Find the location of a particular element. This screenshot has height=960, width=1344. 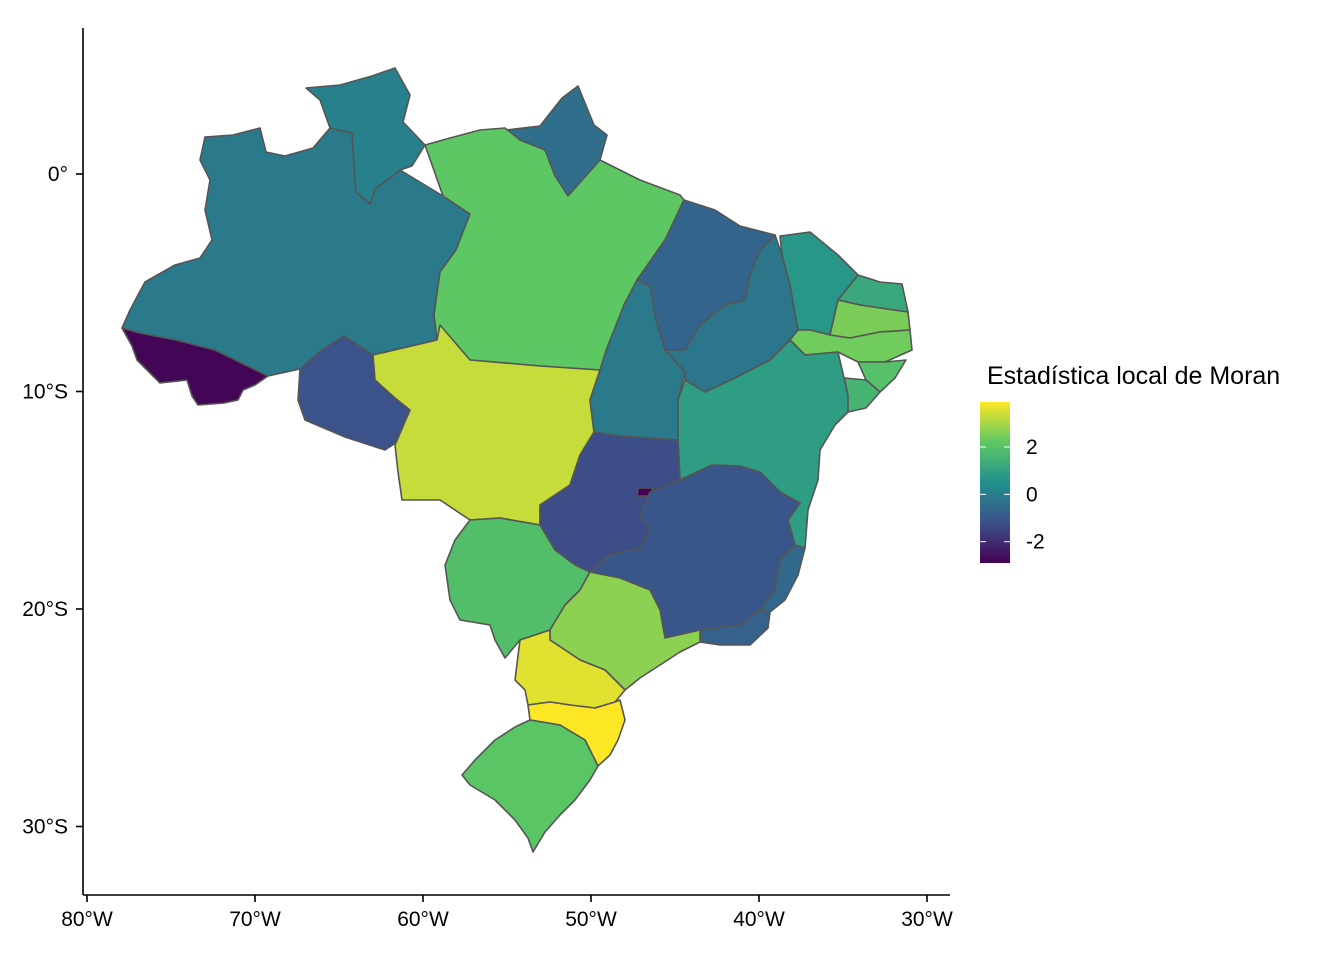

state-sao-paulo is located at coordinates (625, 631).